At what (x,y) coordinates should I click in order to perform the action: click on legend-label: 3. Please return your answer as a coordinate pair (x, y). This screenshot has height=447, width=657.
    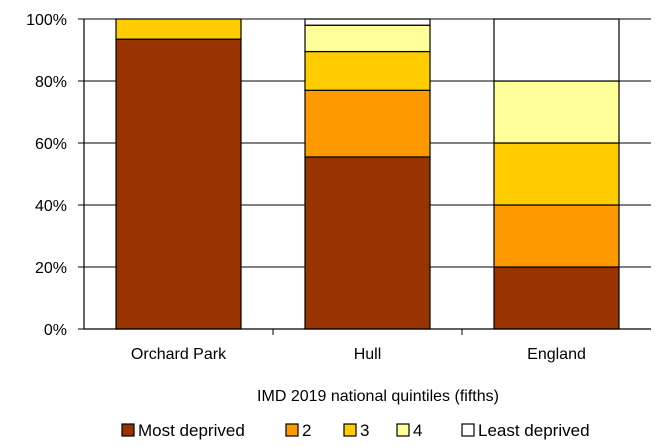
    Looking at the image, I should click on (364, 430).